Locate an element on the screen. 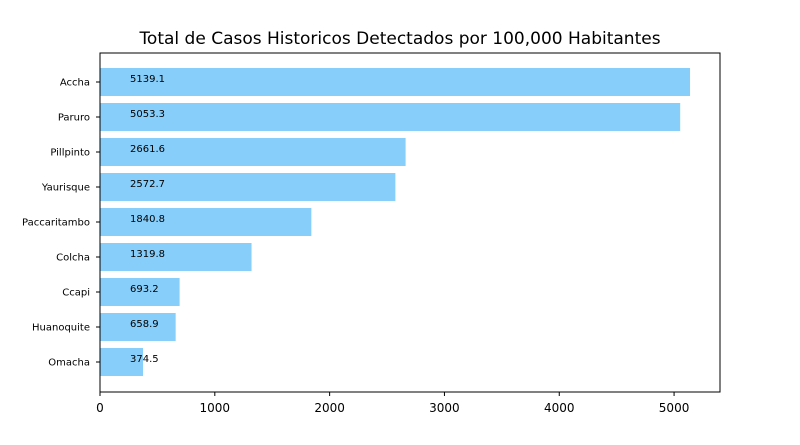 The height and width of the screenshot is (445, 800). y-tick-label: Pillpinto is located at coordinates (70, 153).